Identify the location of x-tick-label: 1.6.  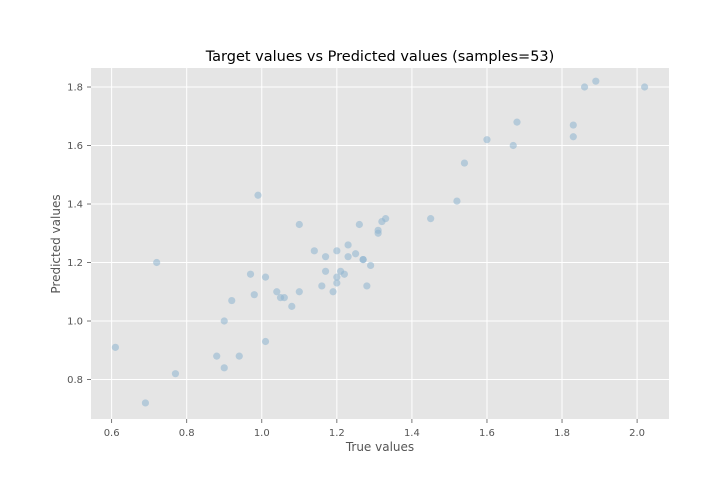
(487, 433).